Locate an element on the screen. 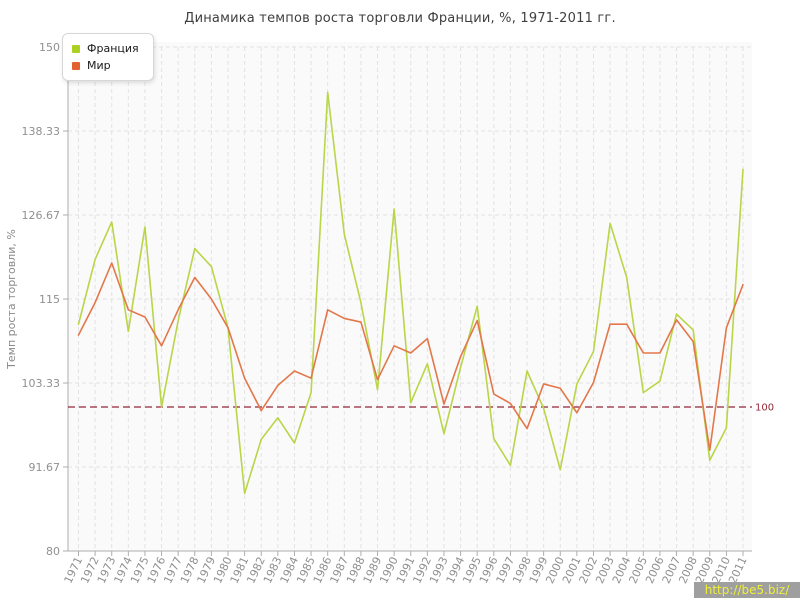 The image size is (800, 600). svg-text: 91.67 is located at coordinates (45, 467).